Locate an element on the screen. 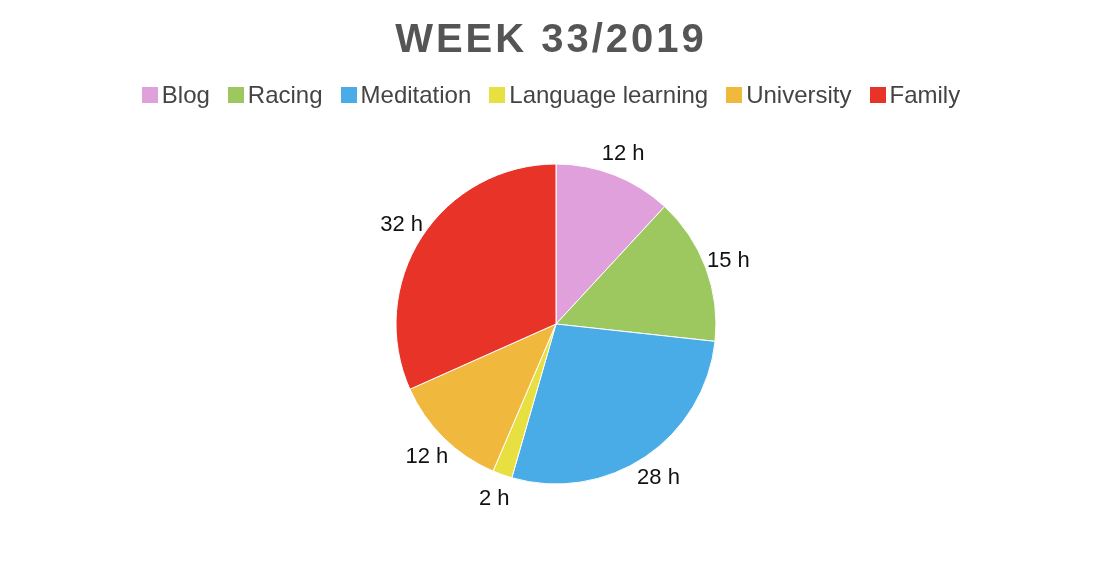 The width and height of the screenshot is (1102, 580). data-label: 15 h is located at coordinates (728, 260).